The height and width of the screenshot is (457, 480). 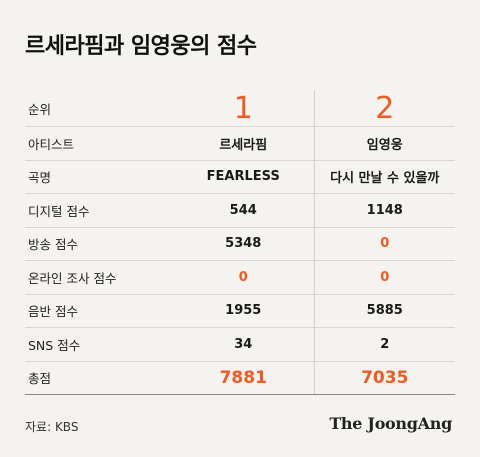 What do you see at coordinates (40, 379) in the screenshot?
I see `row-label: 총점` at bounding box center [40, 379].